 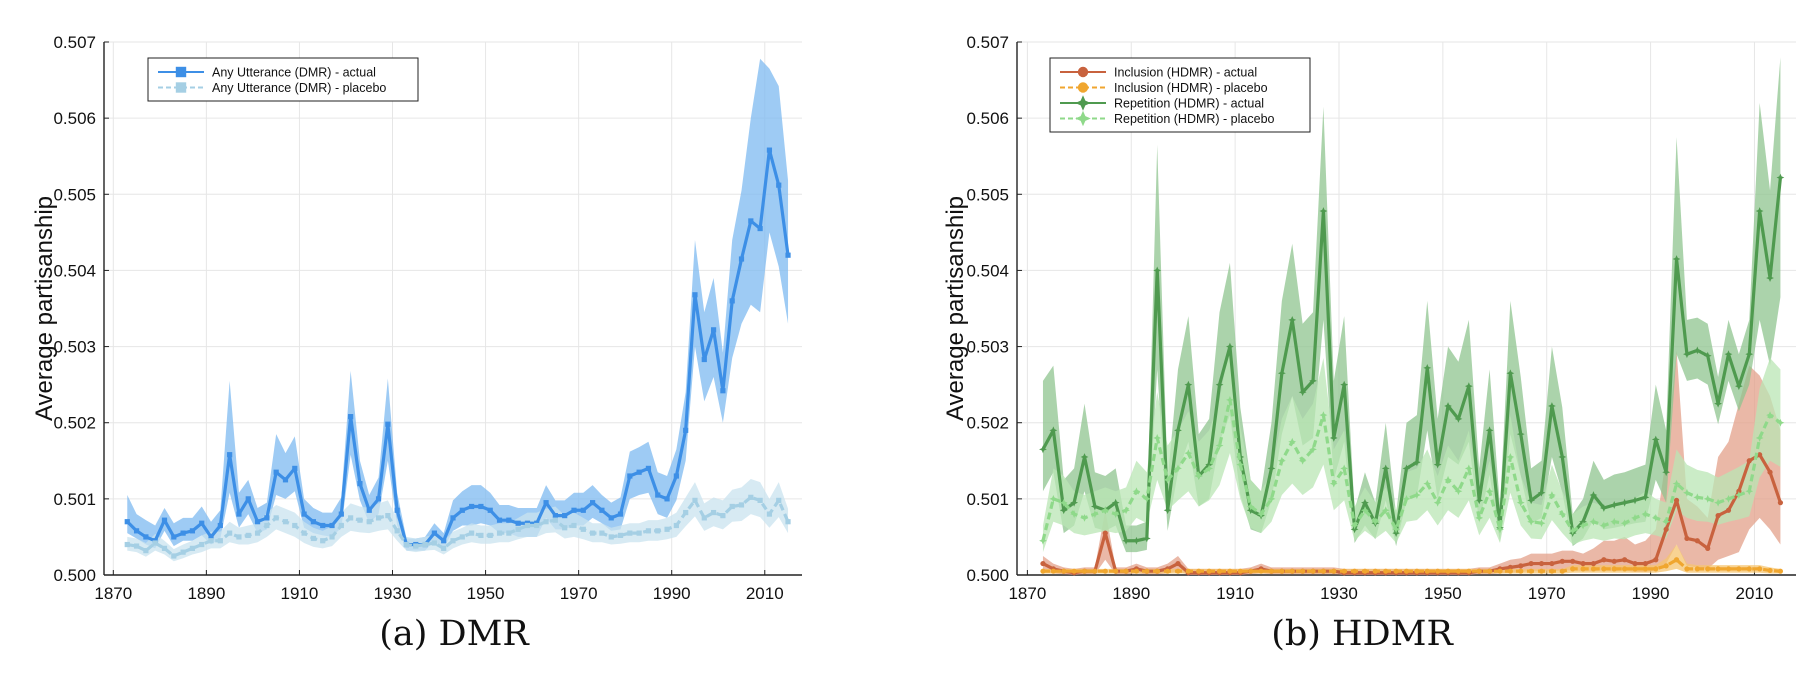 What do you see at coordinates (458, 520) in the screenshot?
I see `dmr-band-any-utterance-dmr-placebo` at bounding box center [458, 520].